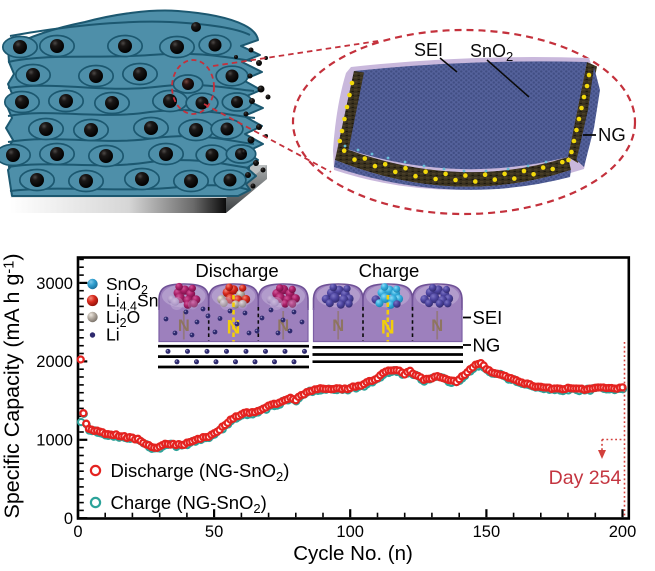 The image size is (655, 571). I want to click on svg-text: 1000, so click(54, 441).